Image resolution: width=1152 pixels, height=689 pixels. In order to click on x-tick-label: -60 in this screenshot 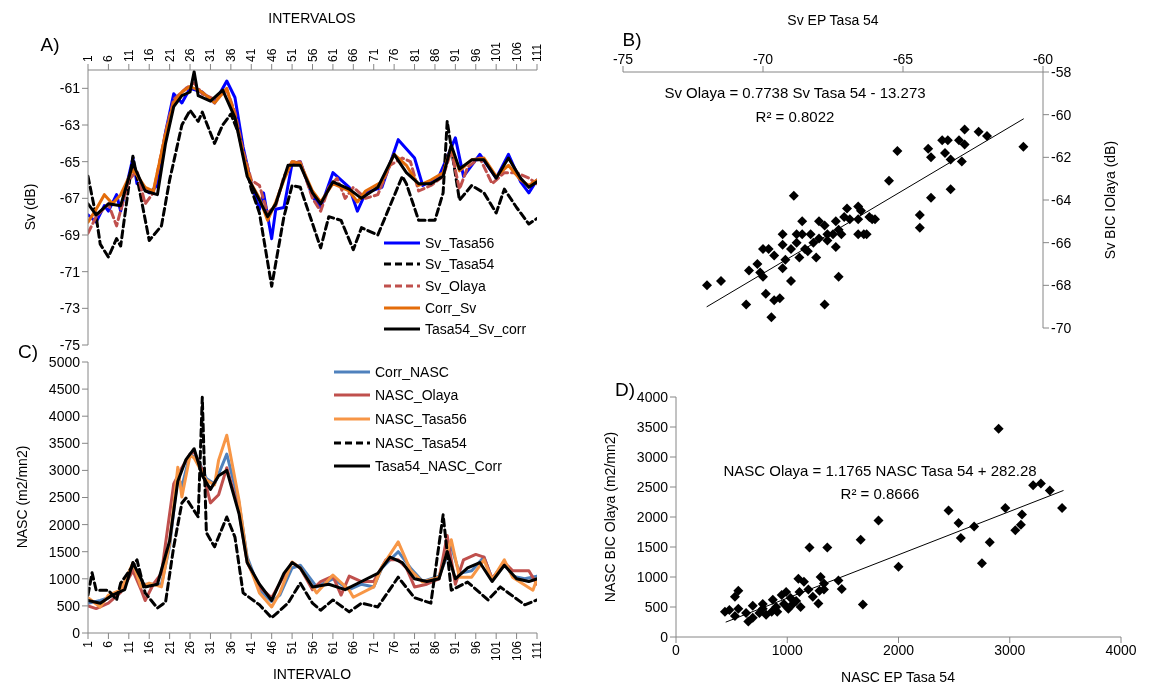, I will do `click(1043, 59)`.